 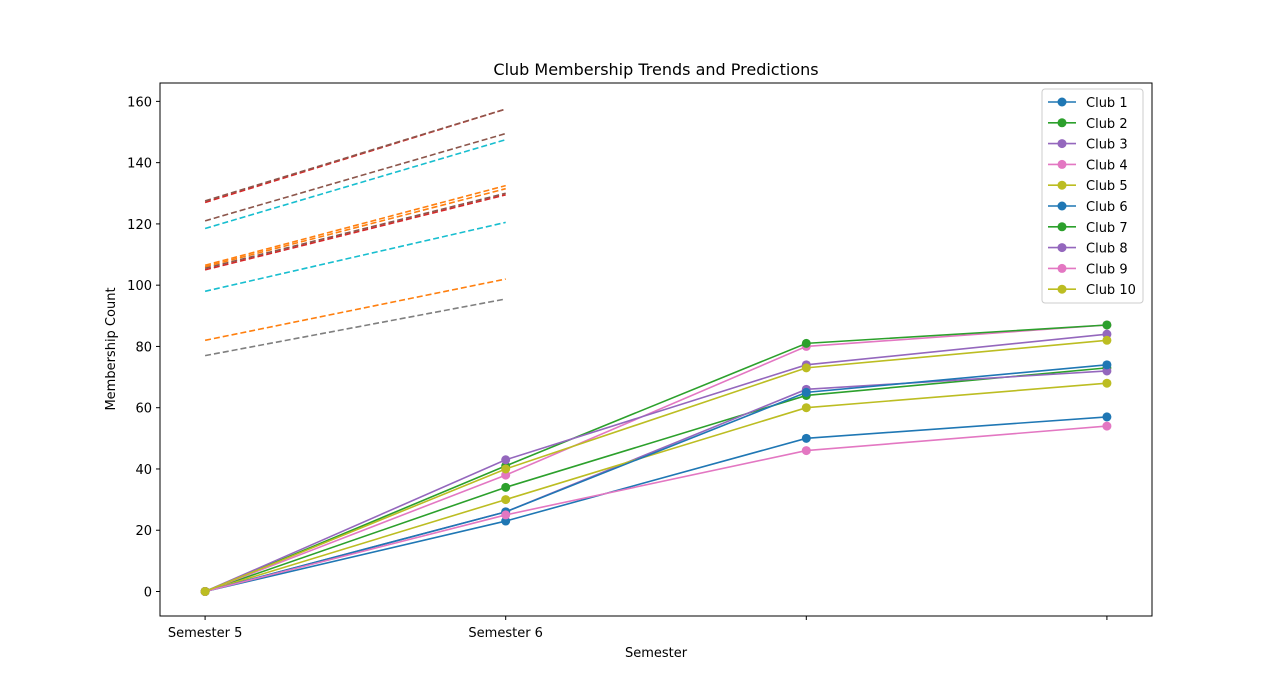 What do you see at coordinates (139, 225) in the screenshot?
I see `y-tick-label: 120` at bounding box center [139, 225].